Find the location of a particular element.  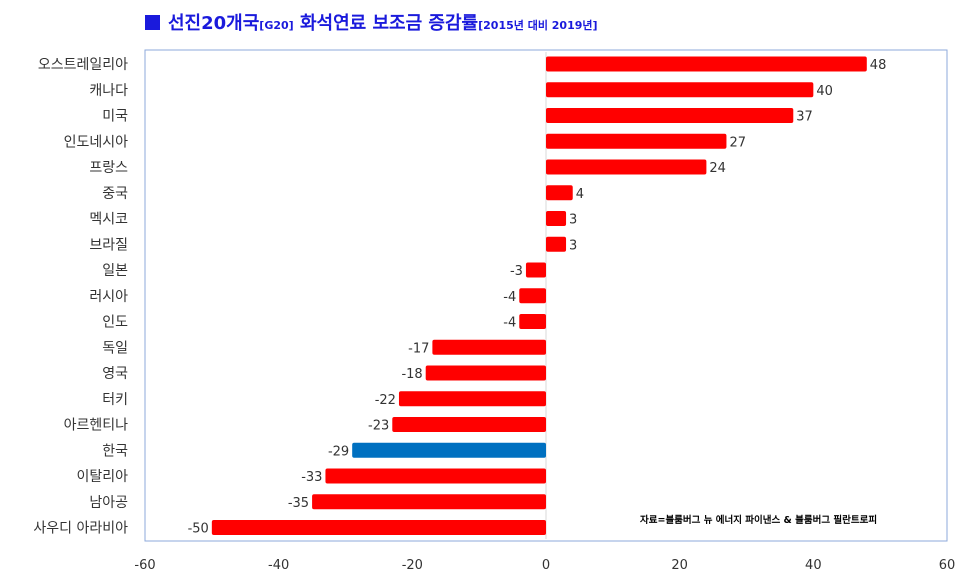

value-label: 40 is located at coordinates (824, 91).